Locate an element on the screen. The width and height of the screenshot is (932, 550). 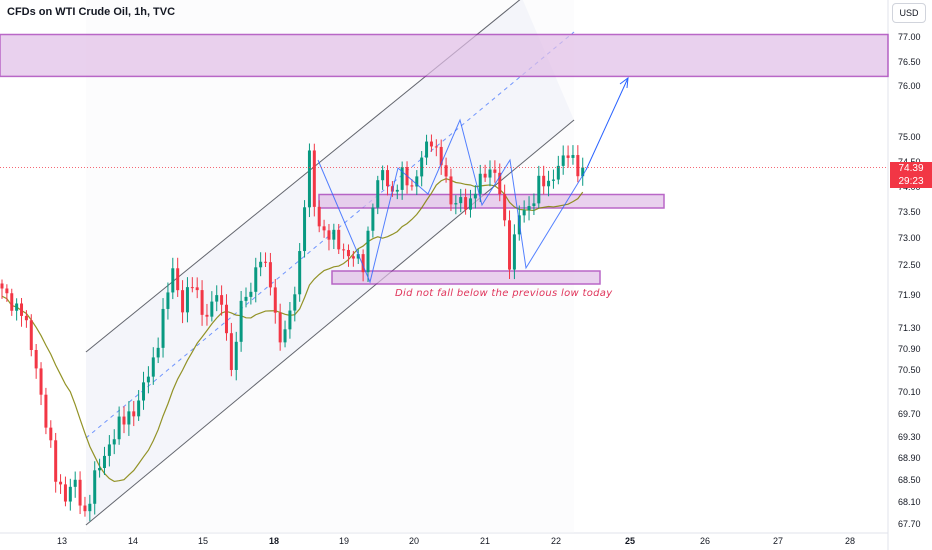
y-tick-label: 70.90 is located at coordinates (909, 349).